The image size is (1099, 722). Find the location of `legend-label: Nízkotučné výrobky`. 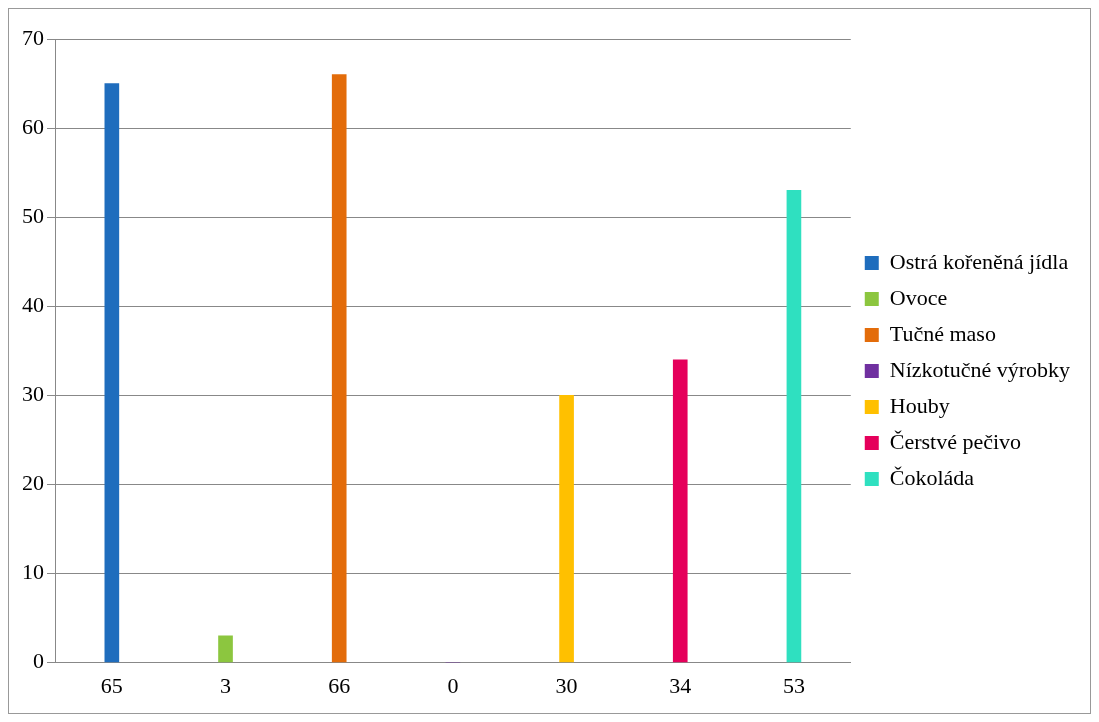

legend-label: Nízkotučné výrobky is located at coordinates (979, 369).